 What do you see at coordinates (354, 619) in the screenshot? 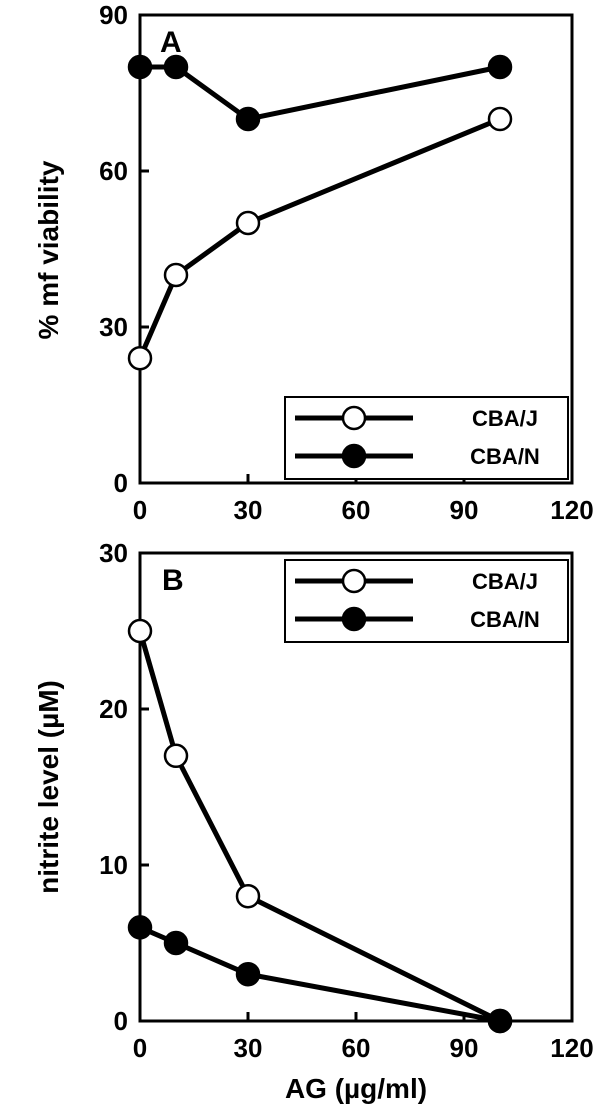
I see `legend-marker-cba-n-b` at bounding box center [354, 619].